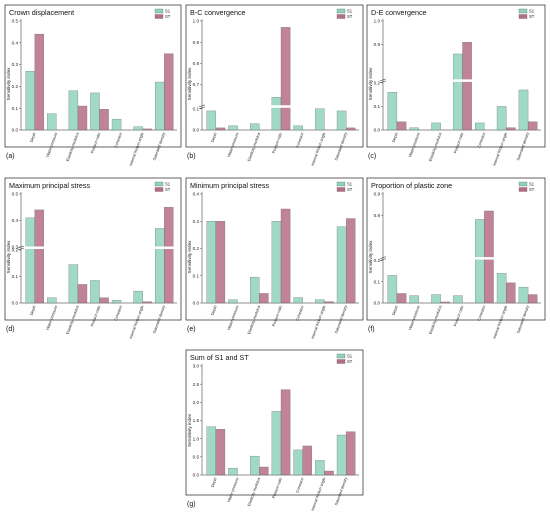 The height and width of the screenshot is (529, 550). I want to click on y-tick-label: 0.4, so click(15, 220).